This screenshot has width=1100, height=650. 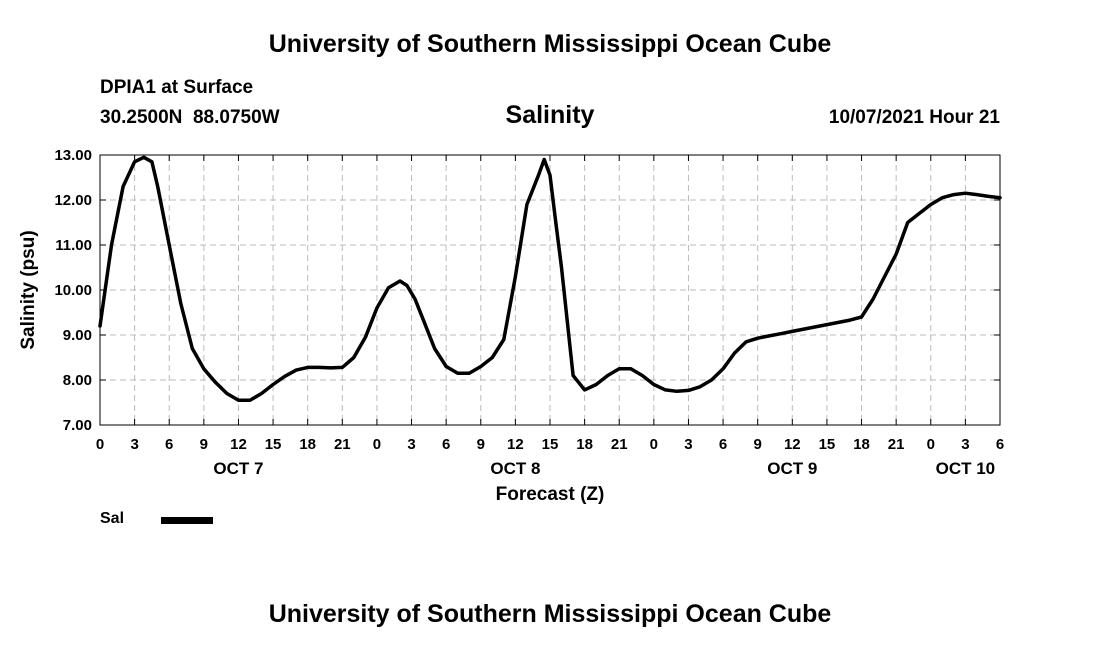 What do you see at coordinates (792, 468) in the screenshot?
I see `day-label: OCT 9` at bounding box center [792, 468].